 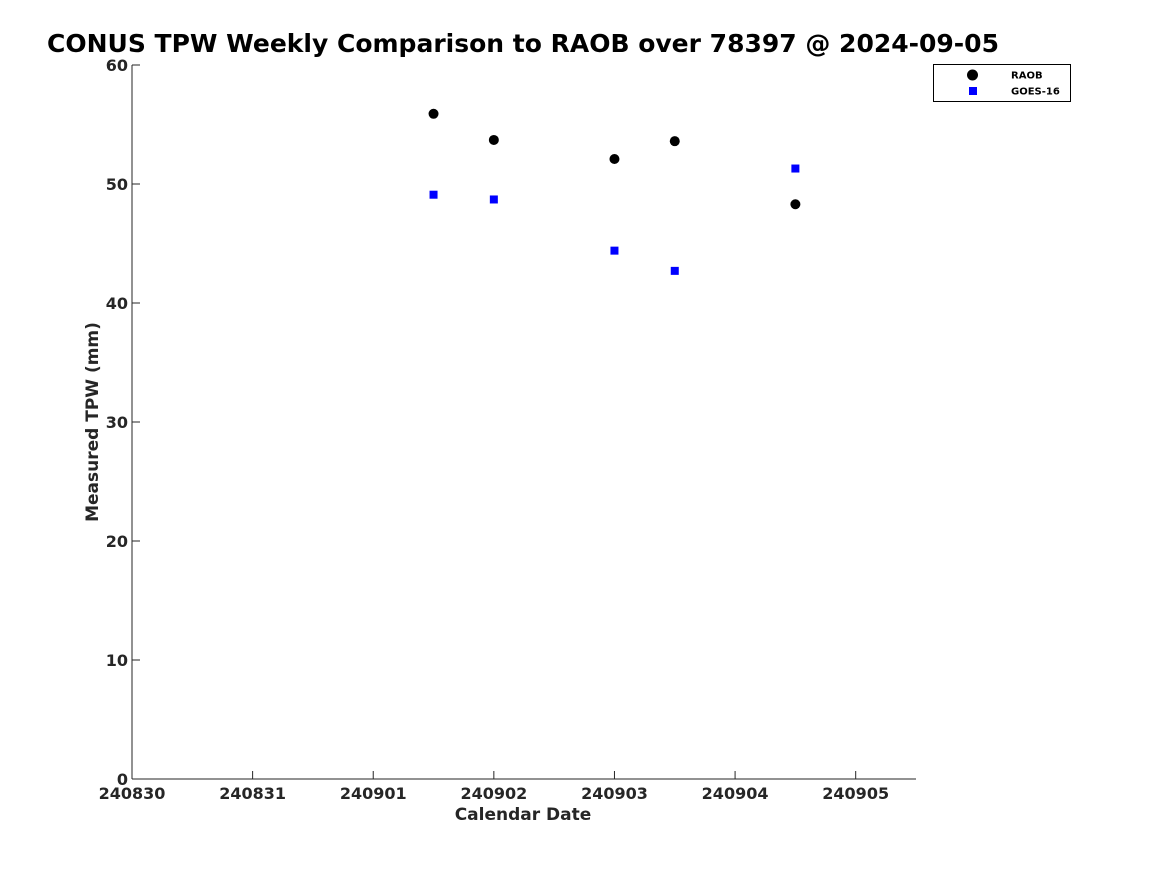 What do you see at coordinates (855, 793) in the screenshot?
I see `x-tick-label: 240905` at bounding box center [855, 793].